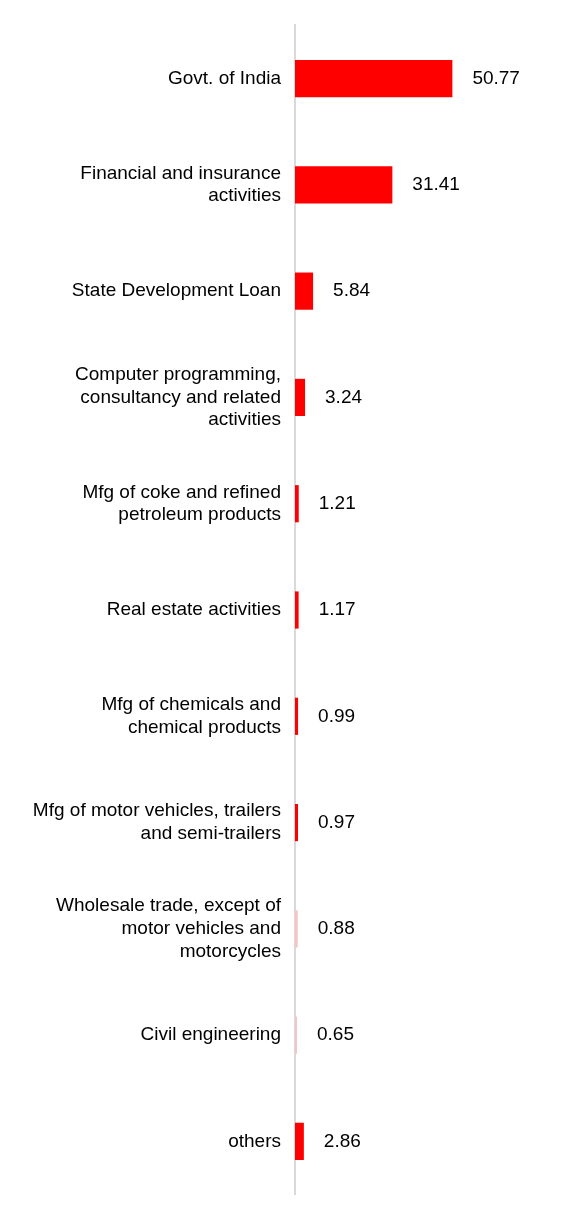 The height and width of the screenshot is (1220, 571). Describe the element at coordinates (336, 821) in the screenshot. I see `data-label: 0.97` at that location.